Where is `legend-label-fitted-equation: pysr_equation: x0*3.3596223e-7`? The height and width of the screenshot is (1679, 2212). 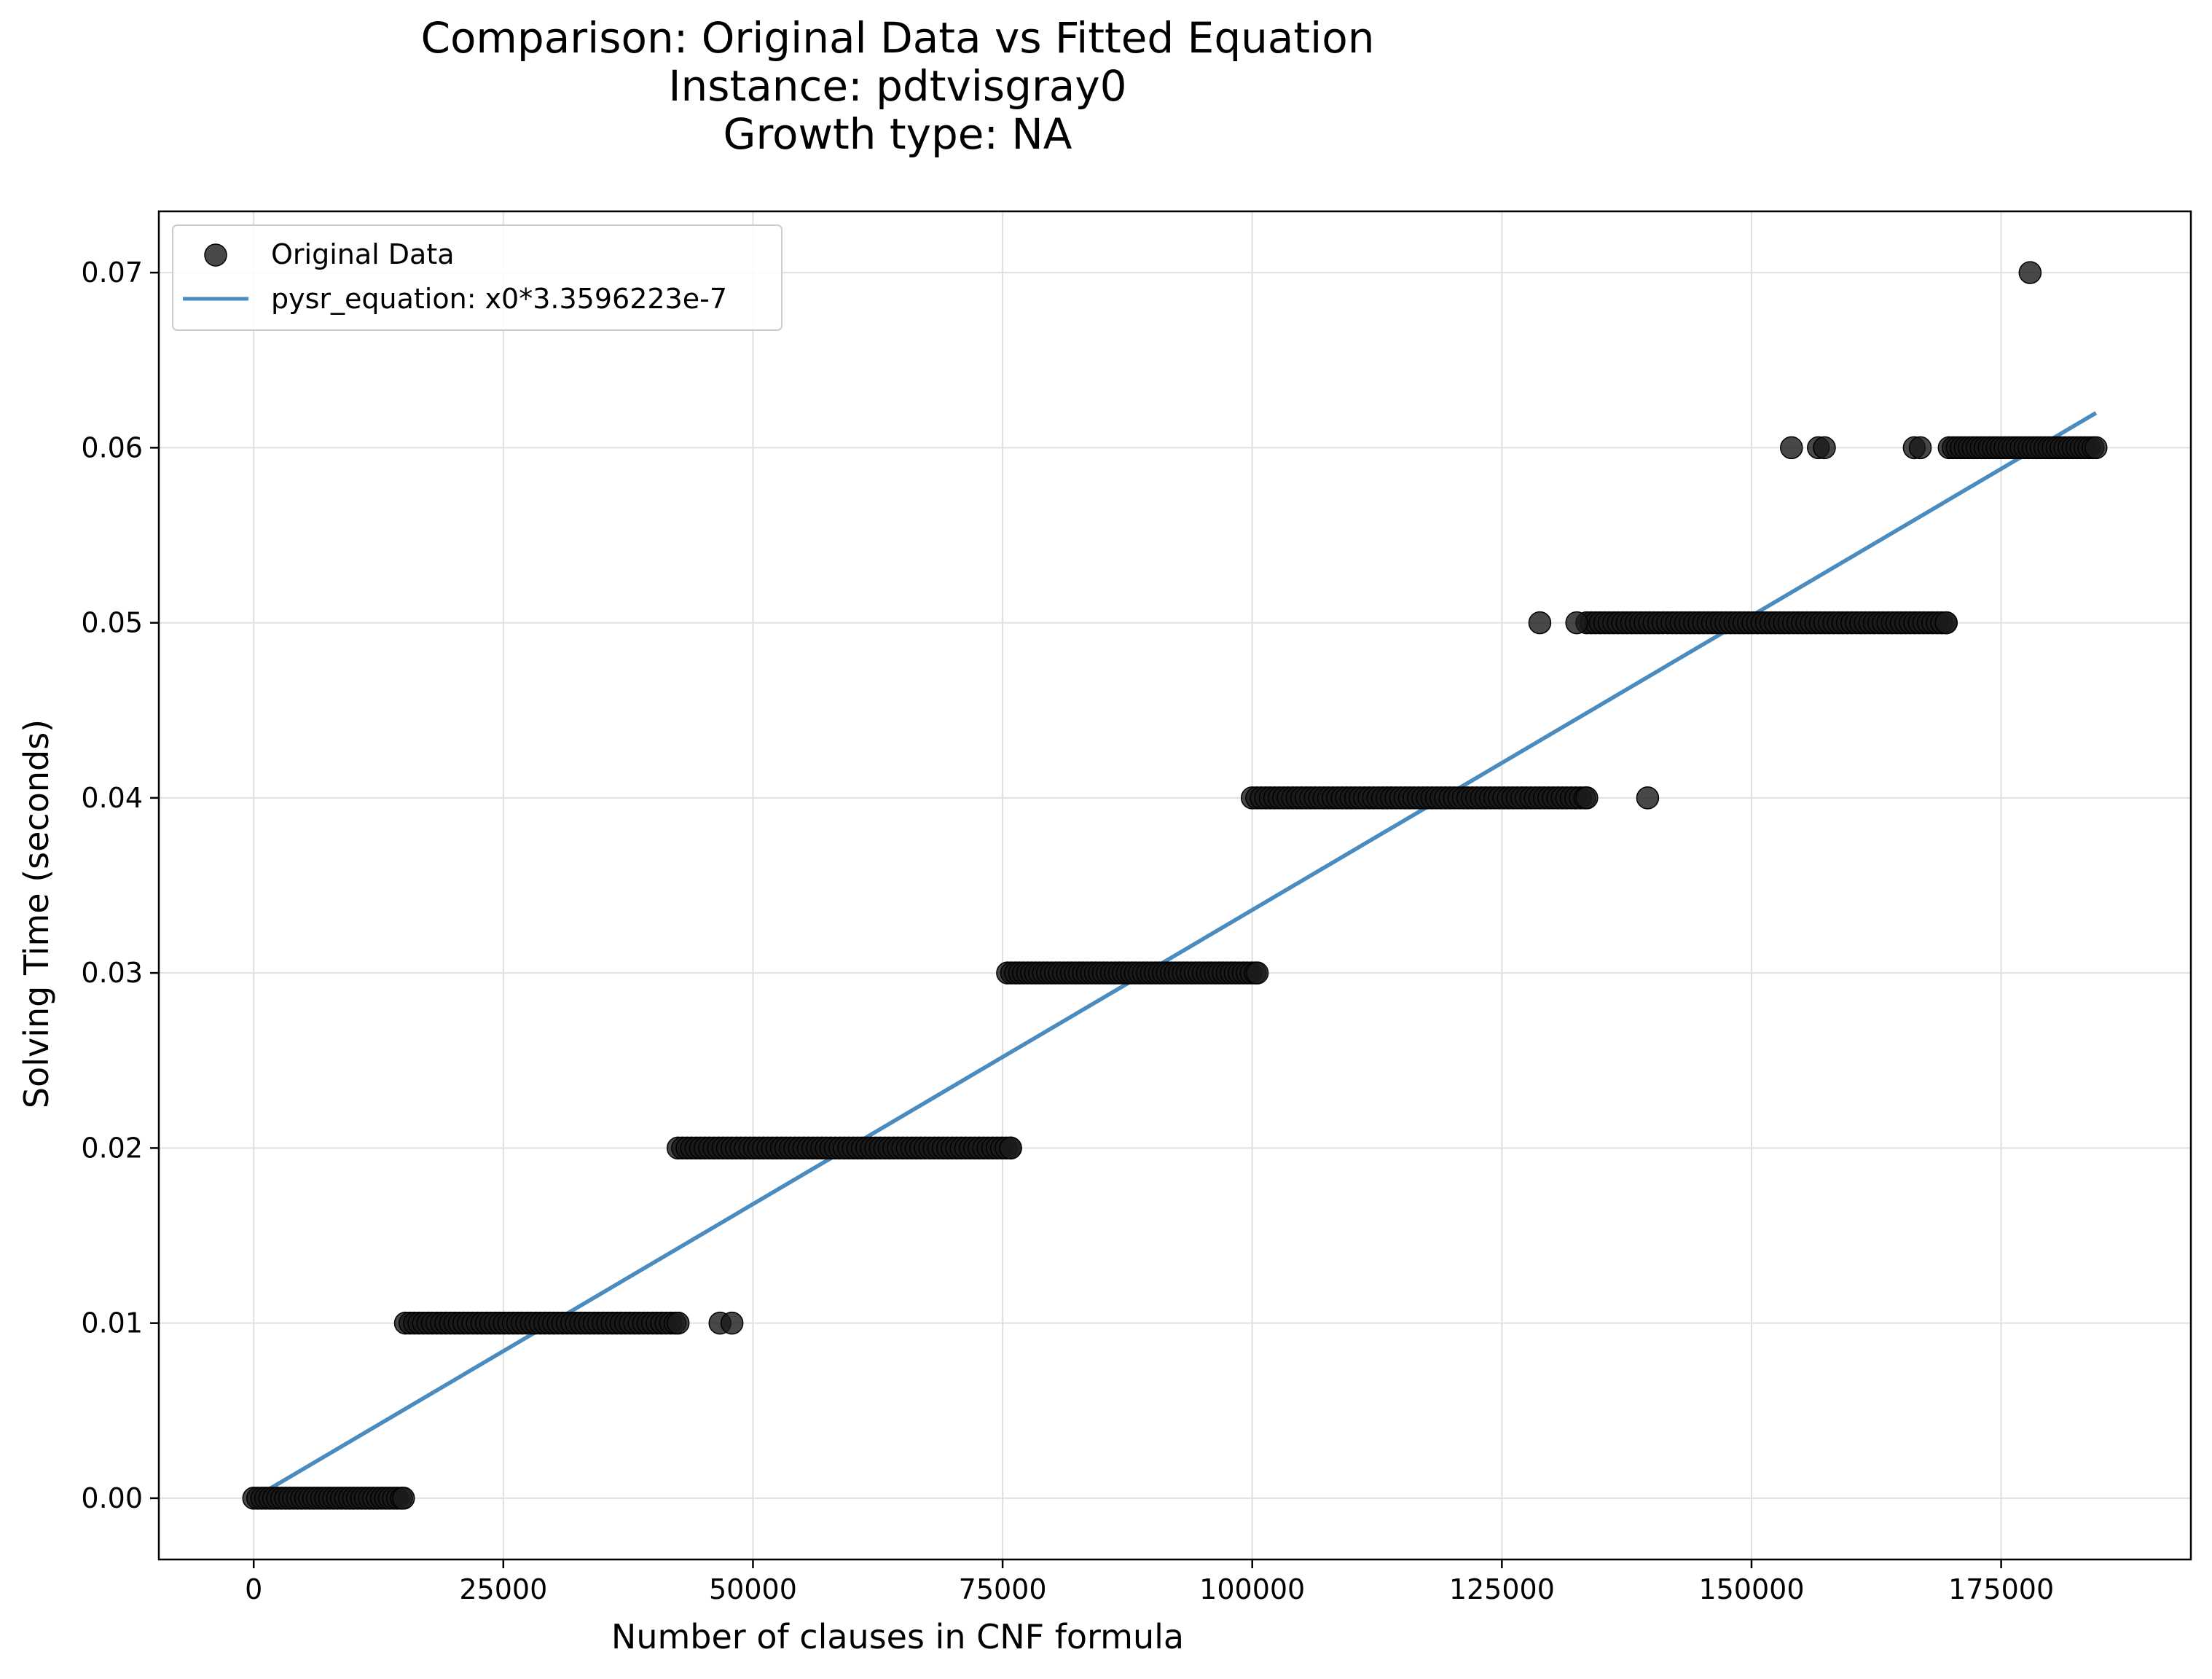 legend-label-fitted-equation: pysr_equation: x0*3.3596223e-7 is located at coordinates (499, 299).